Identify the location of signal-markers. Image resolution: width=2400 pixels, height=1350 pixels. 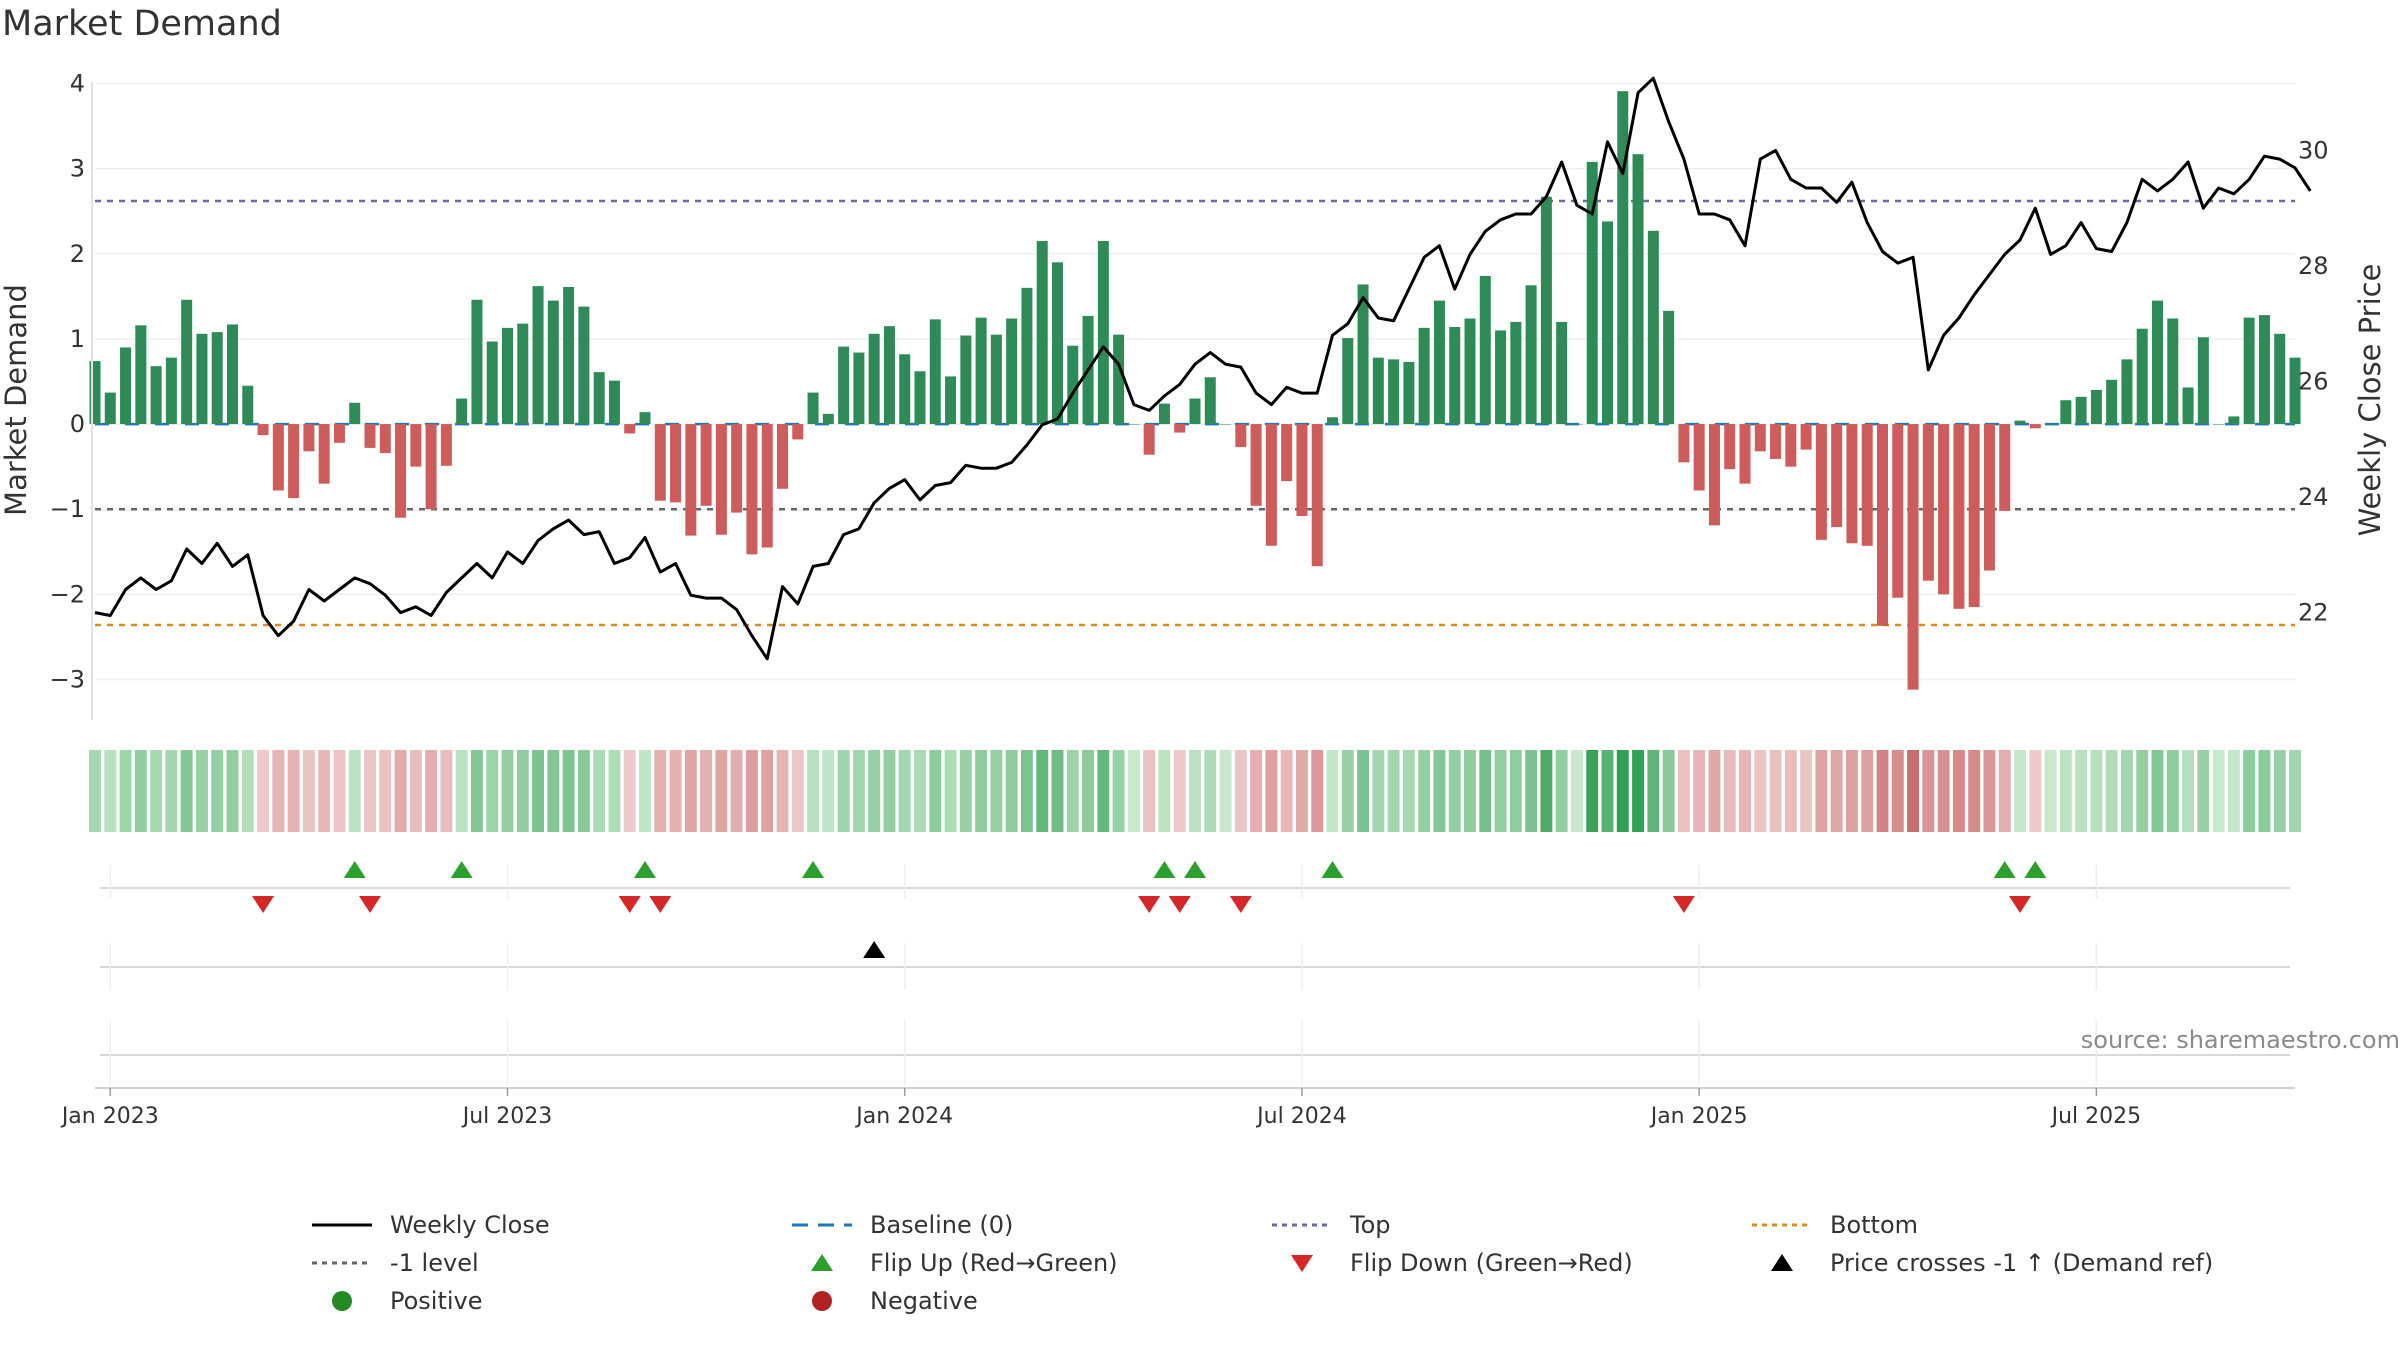
(1149, 909).